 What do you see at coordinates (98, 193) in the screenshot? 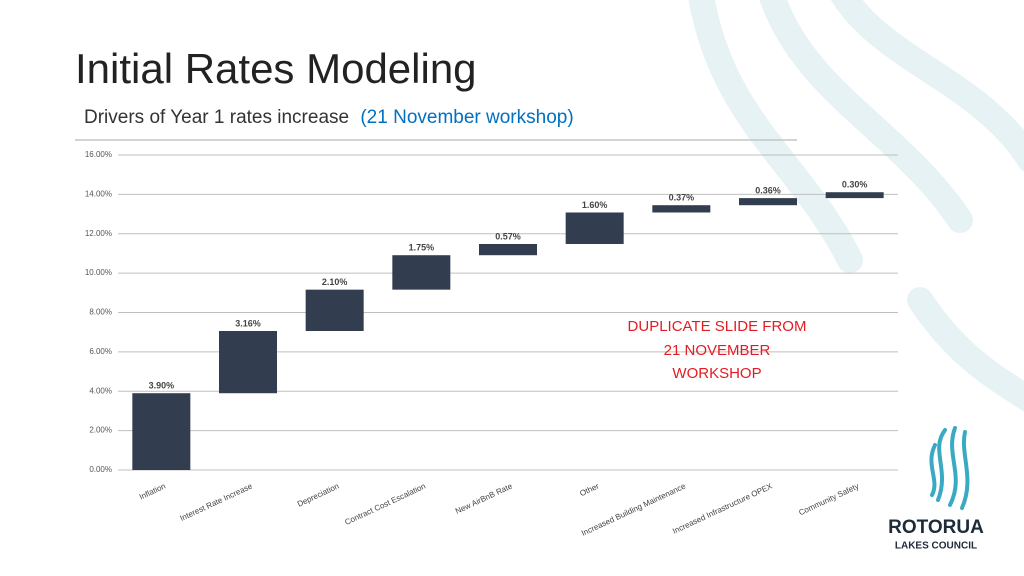
I see `y-tick-label: 14.00%` at bounding box center [98, 193].